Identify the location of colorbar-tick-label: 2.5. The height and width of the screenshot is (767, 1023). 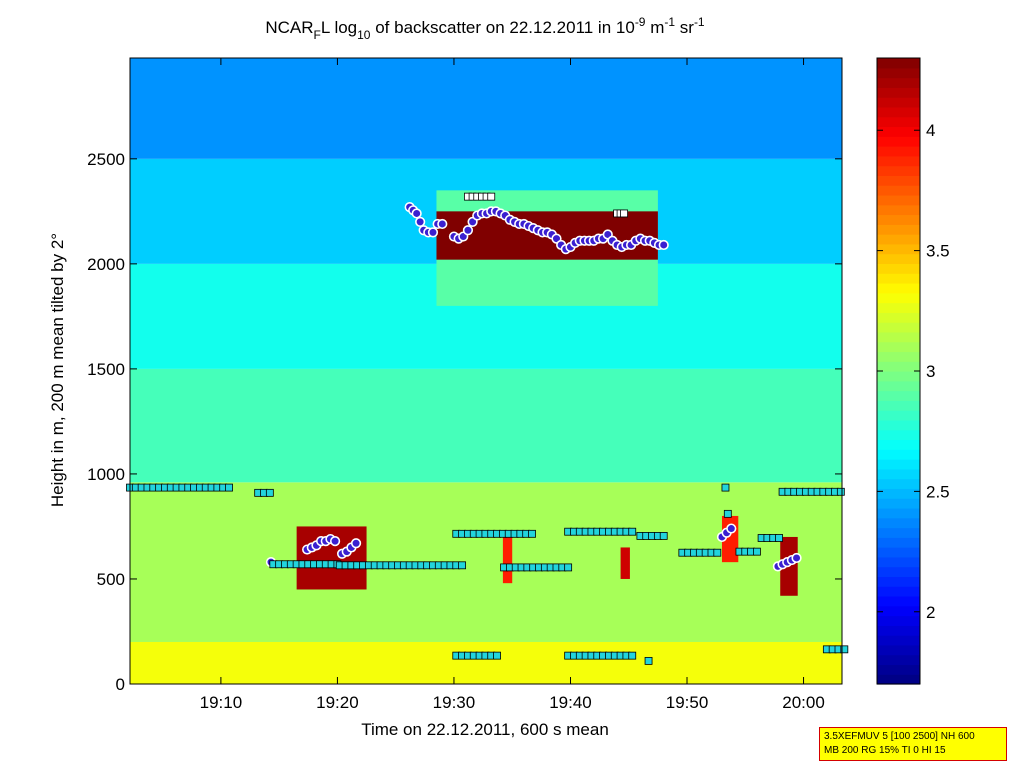
(938, 491).